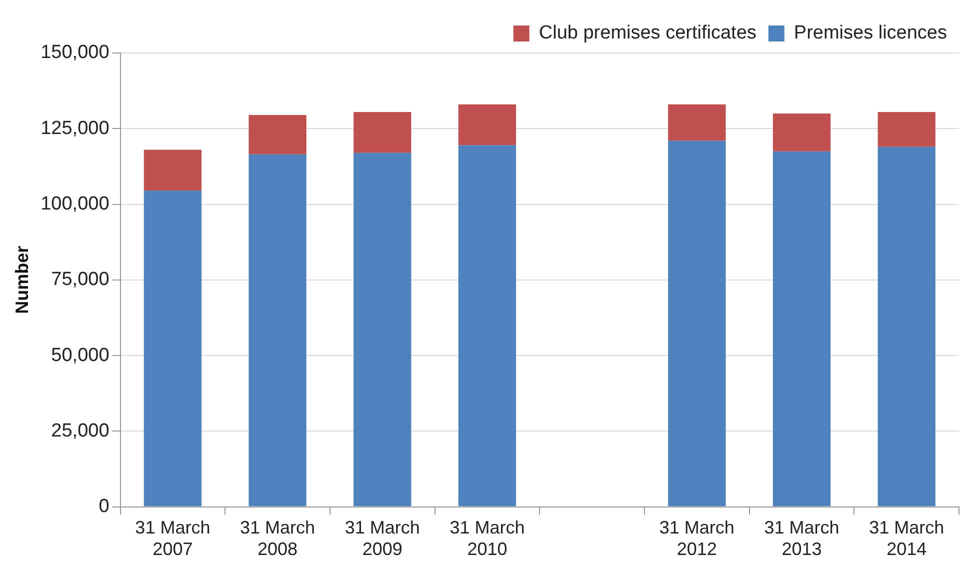  Describe the element at coordinates (172, 539) in the screenshot. I see `x-tick-label: 31 March 2007` at that location.